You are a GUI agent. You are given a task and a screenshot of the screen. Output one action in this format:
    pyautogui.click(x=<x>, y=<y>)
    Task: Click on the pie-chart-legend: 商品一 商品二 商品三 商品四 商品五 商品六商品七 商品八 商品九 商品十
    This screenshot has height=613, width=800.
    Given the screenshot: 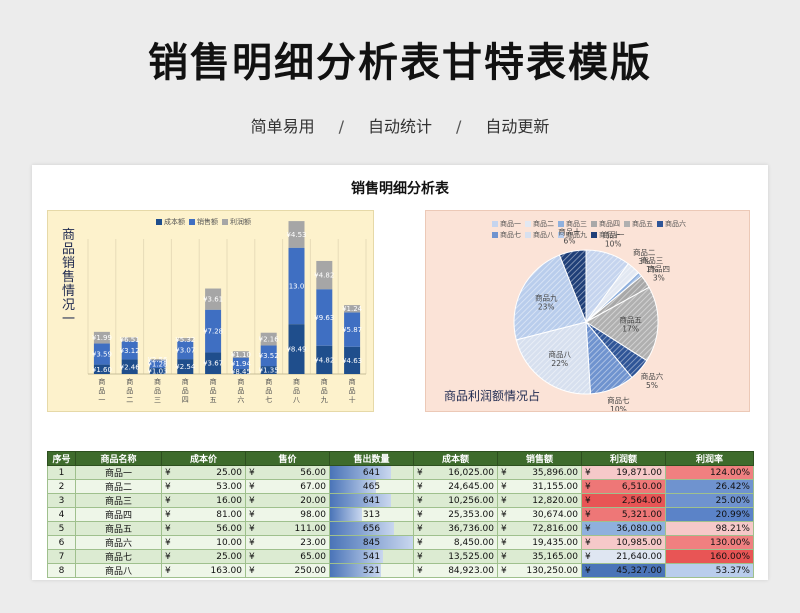 What is the action you would take?
    pyautogui.click(x=588, y=230)
    